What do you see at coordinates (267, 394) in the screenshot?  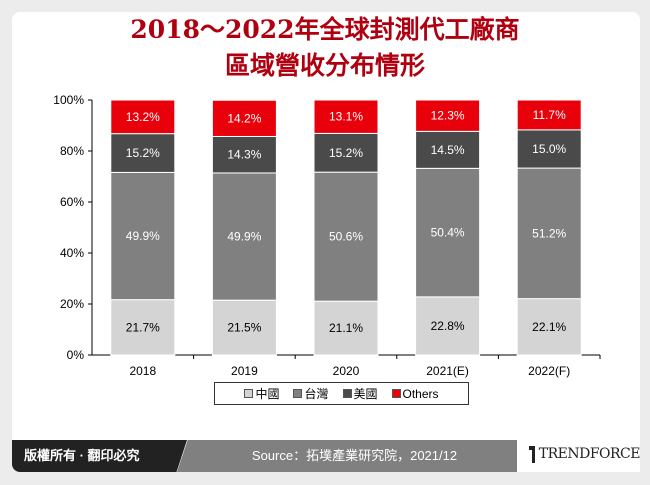 I see `legend-label: 中國` at bounding box center [267, 394].